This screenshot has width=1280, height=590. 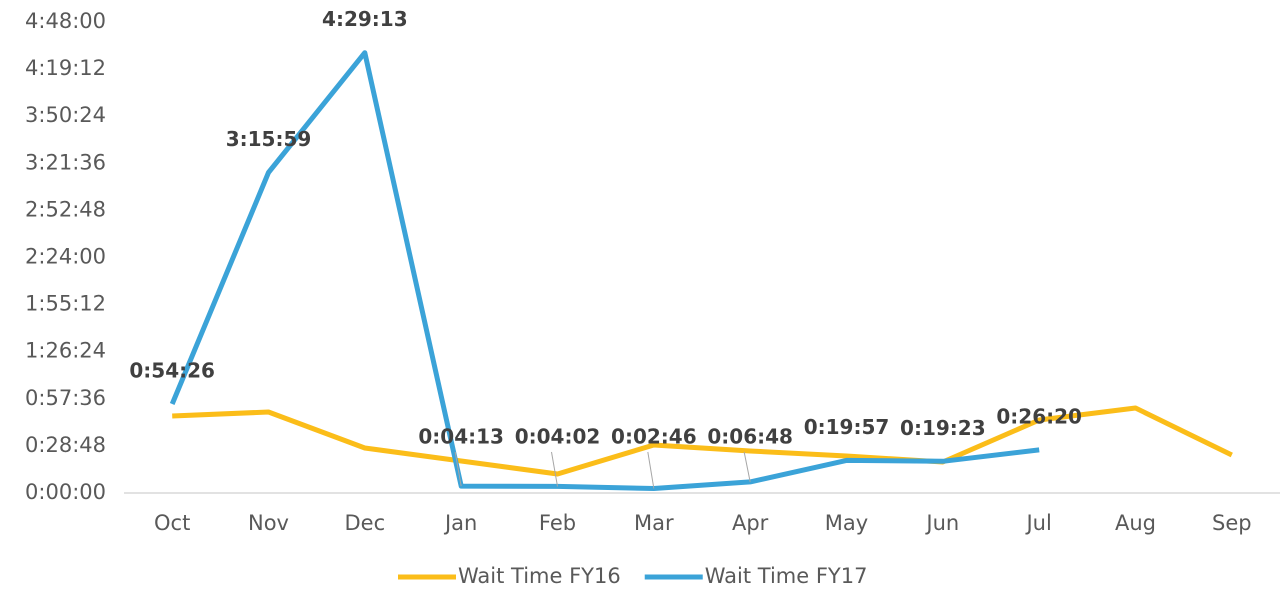 What do you see at coordinates (65, 257) in the screenshot?
I see `y-tick-label: 2:24:00` at bounding box center [65, 257].